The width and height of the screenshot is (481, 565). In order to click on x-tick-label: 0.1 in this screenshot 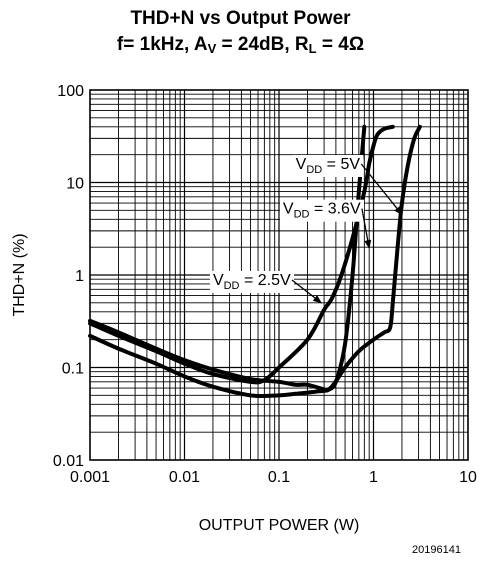, I will do `click(279, 477)`.